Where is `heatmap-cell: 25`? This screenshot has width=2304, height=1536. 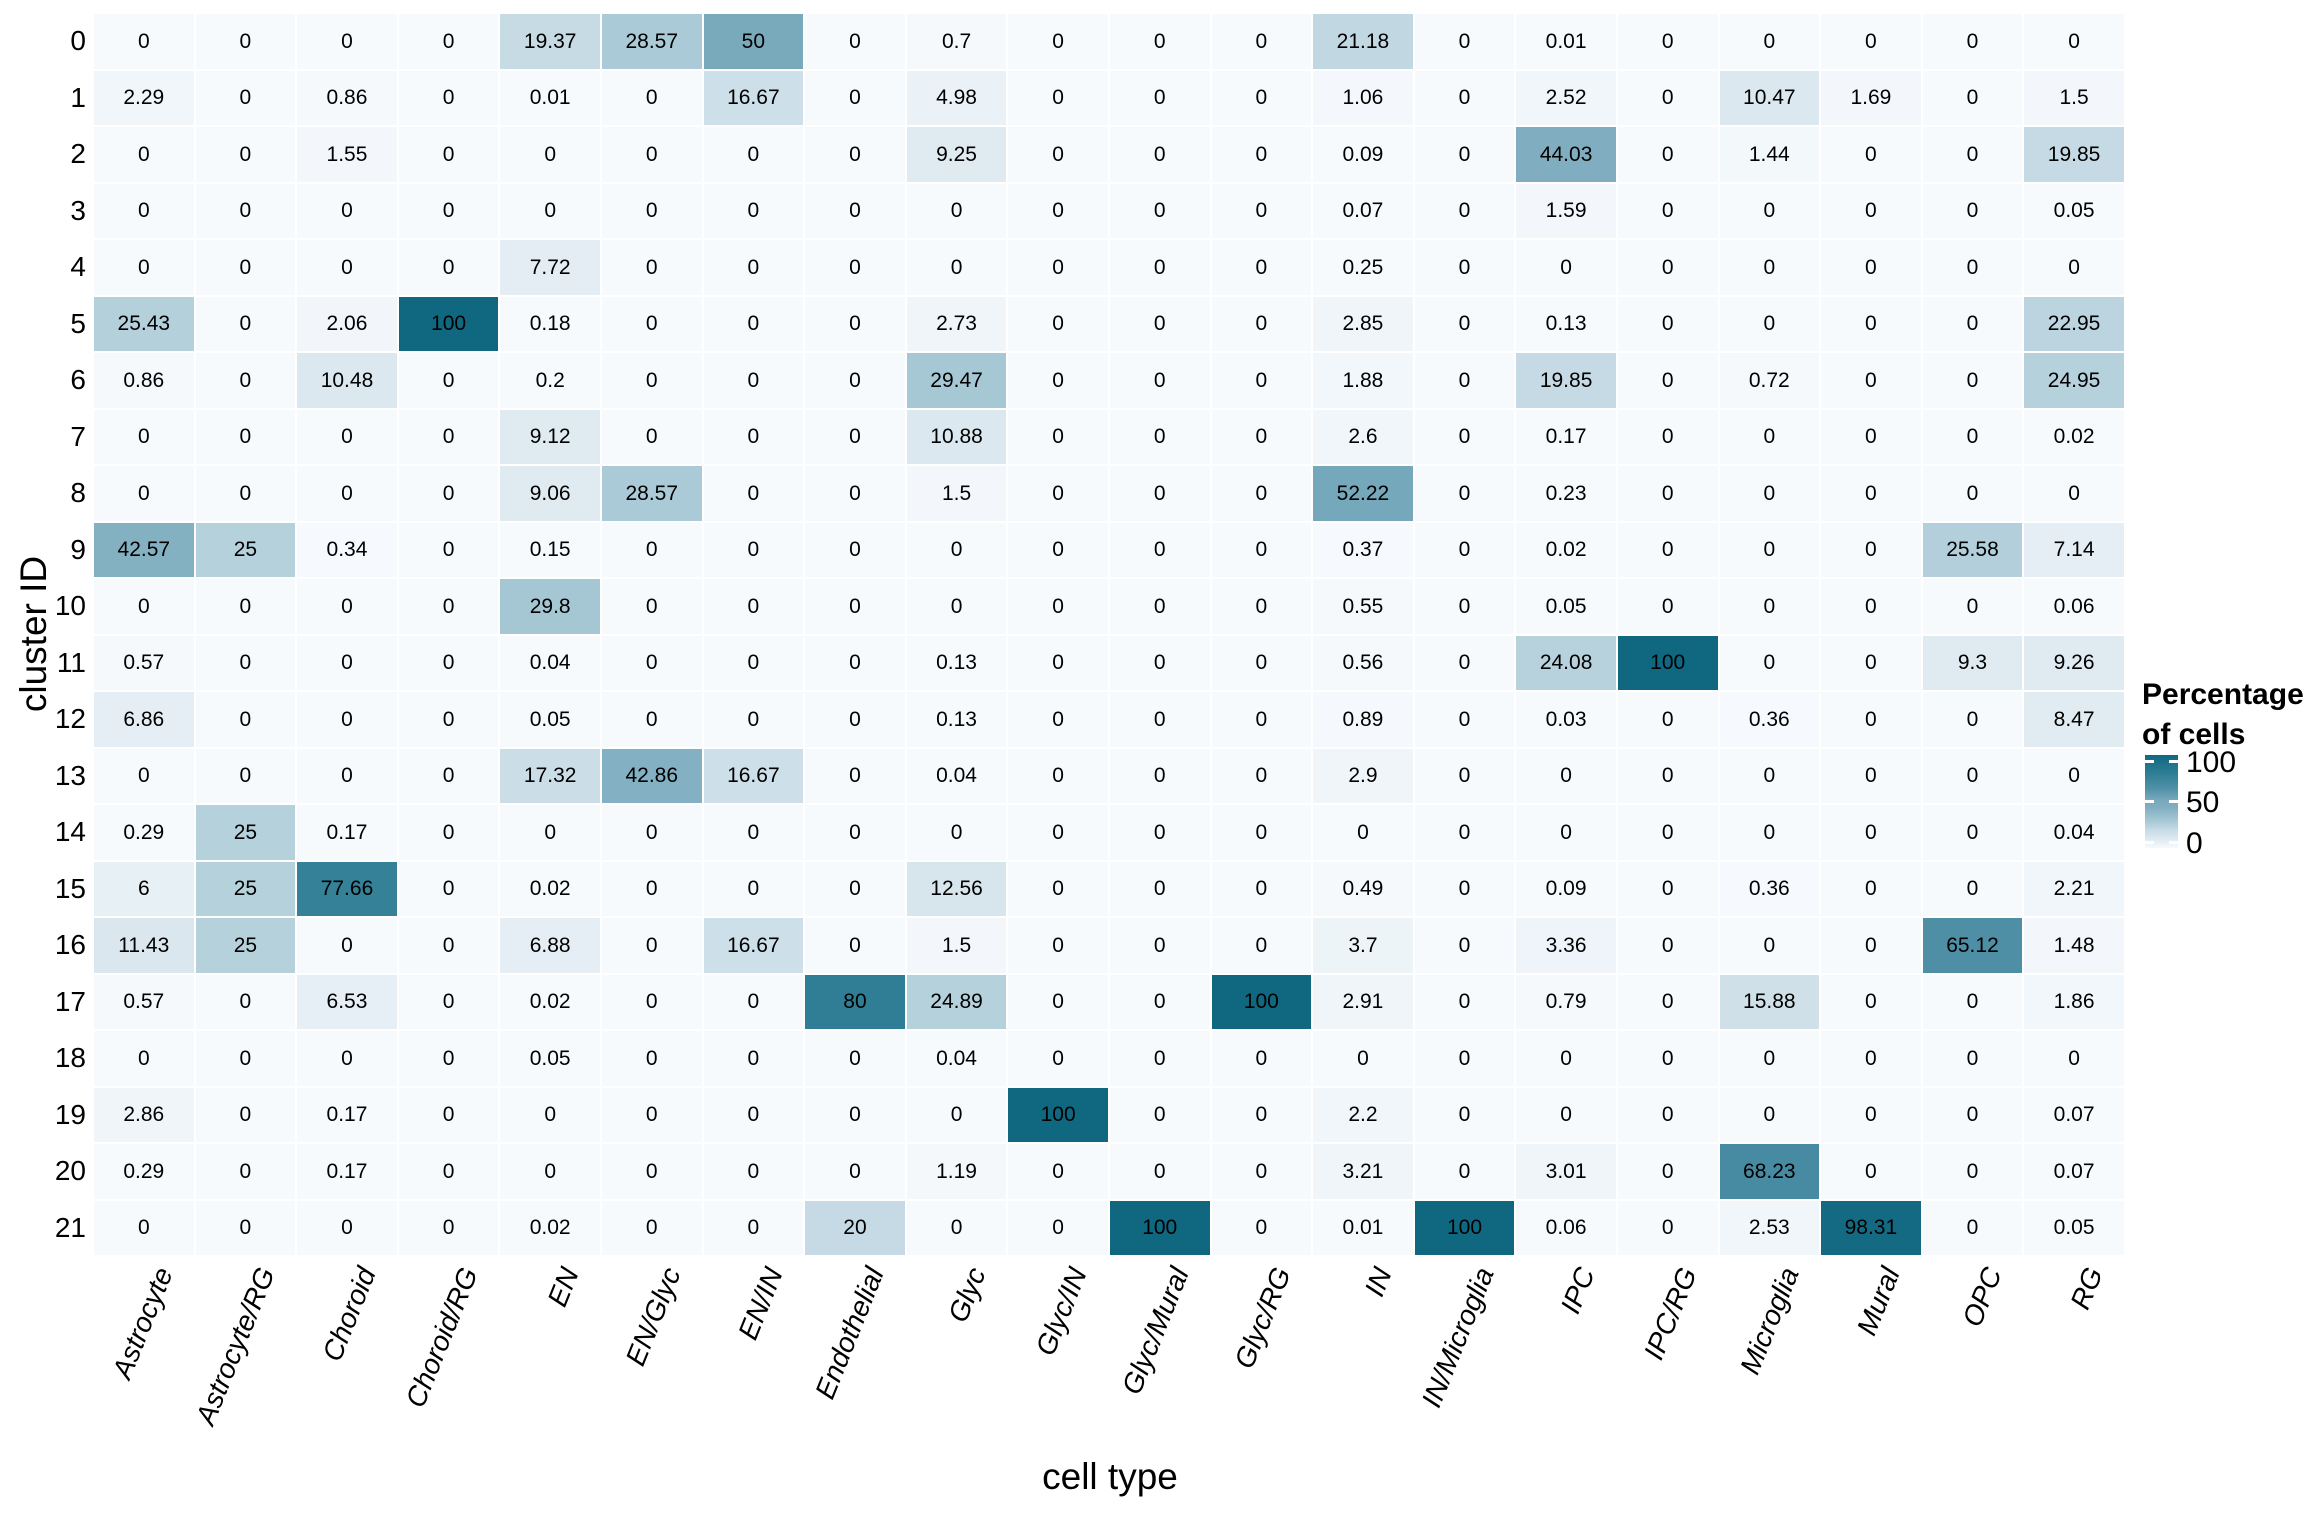
heatmap-cell: 25 is located at coordinates (245, 888).